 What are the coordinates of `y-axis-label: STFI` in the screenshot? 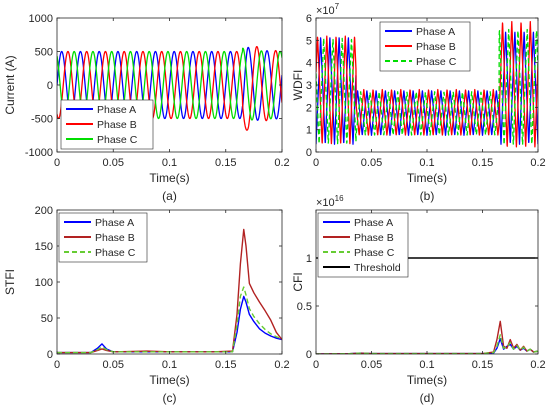 It's located at (10, 282).